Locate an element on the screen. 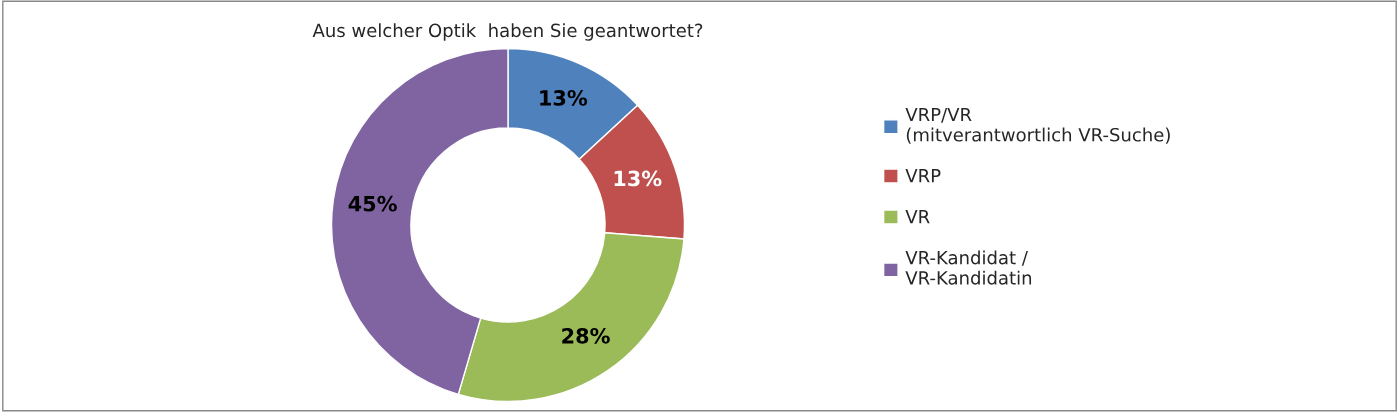 This screenshot has width=1399, height=412. data-label: 28% is located at coordinates (586, 335).